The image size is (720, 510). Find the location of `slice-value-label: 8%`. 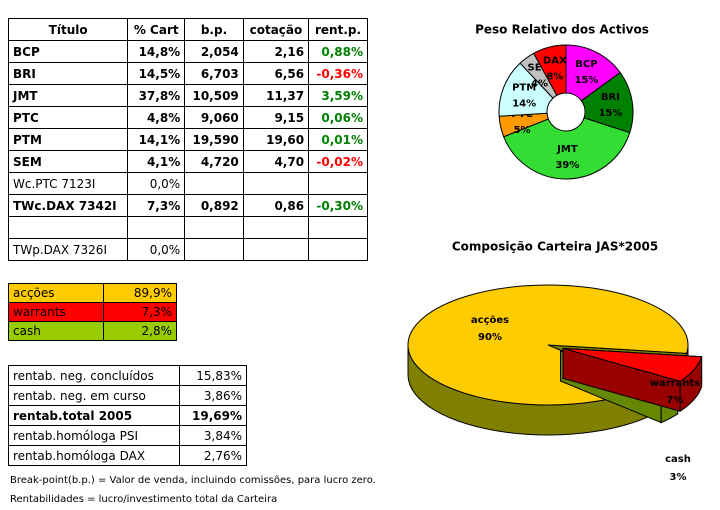

slice-value-label: 8% is located at coordinates (554, 76).